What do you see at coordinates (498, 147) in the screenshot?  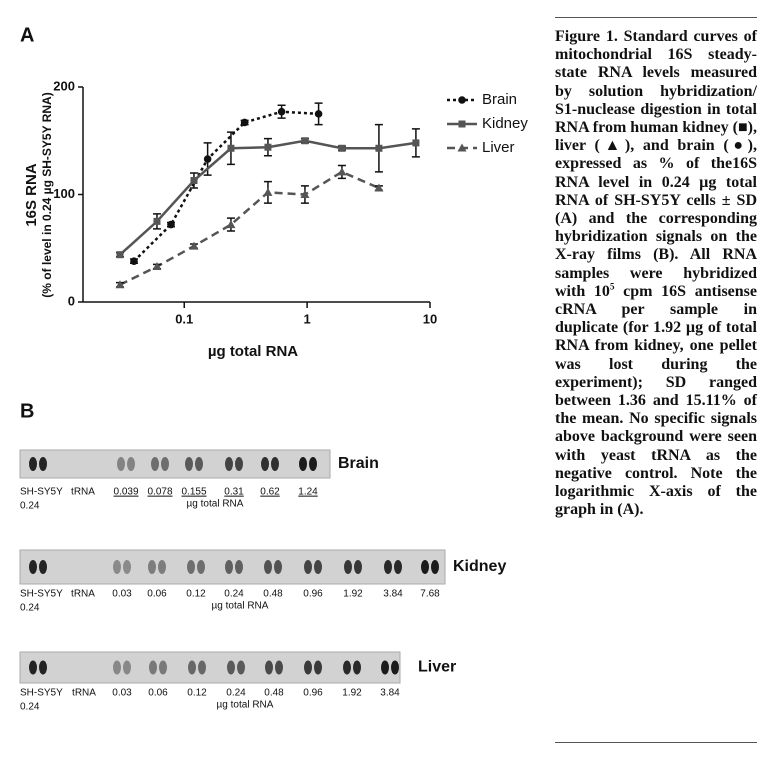 I see `legend-label: Liver` at bounding box center [498, 147].